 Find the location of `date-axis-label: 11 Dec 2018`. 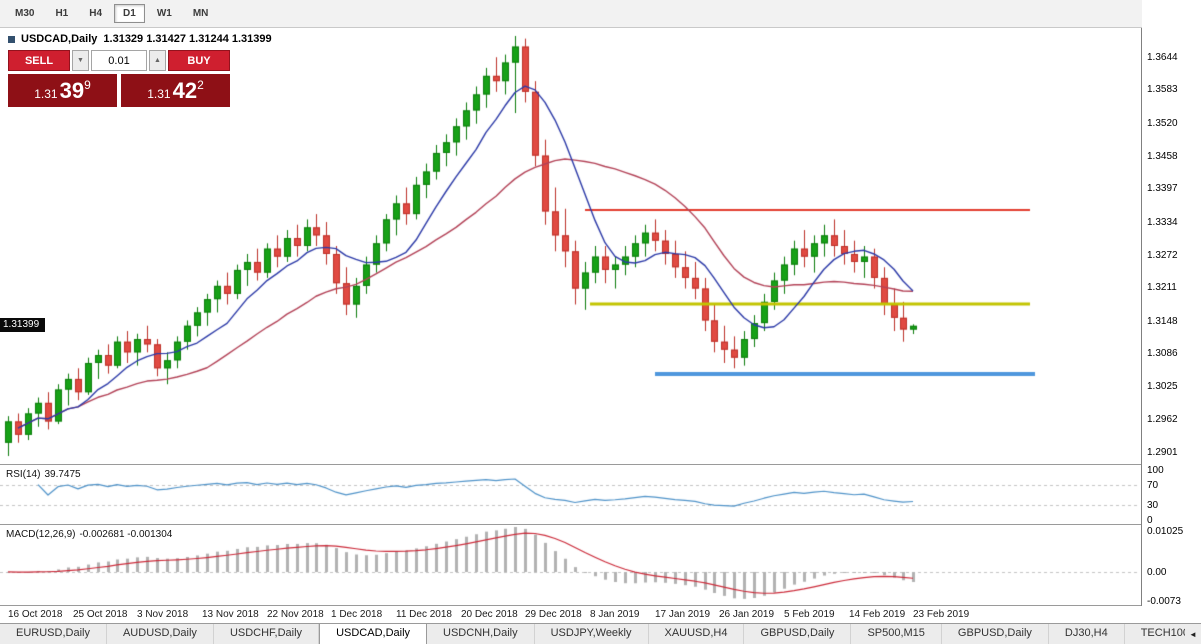

date-axis-label: 11 Dec 2018 is located at coordinates (424, 614).